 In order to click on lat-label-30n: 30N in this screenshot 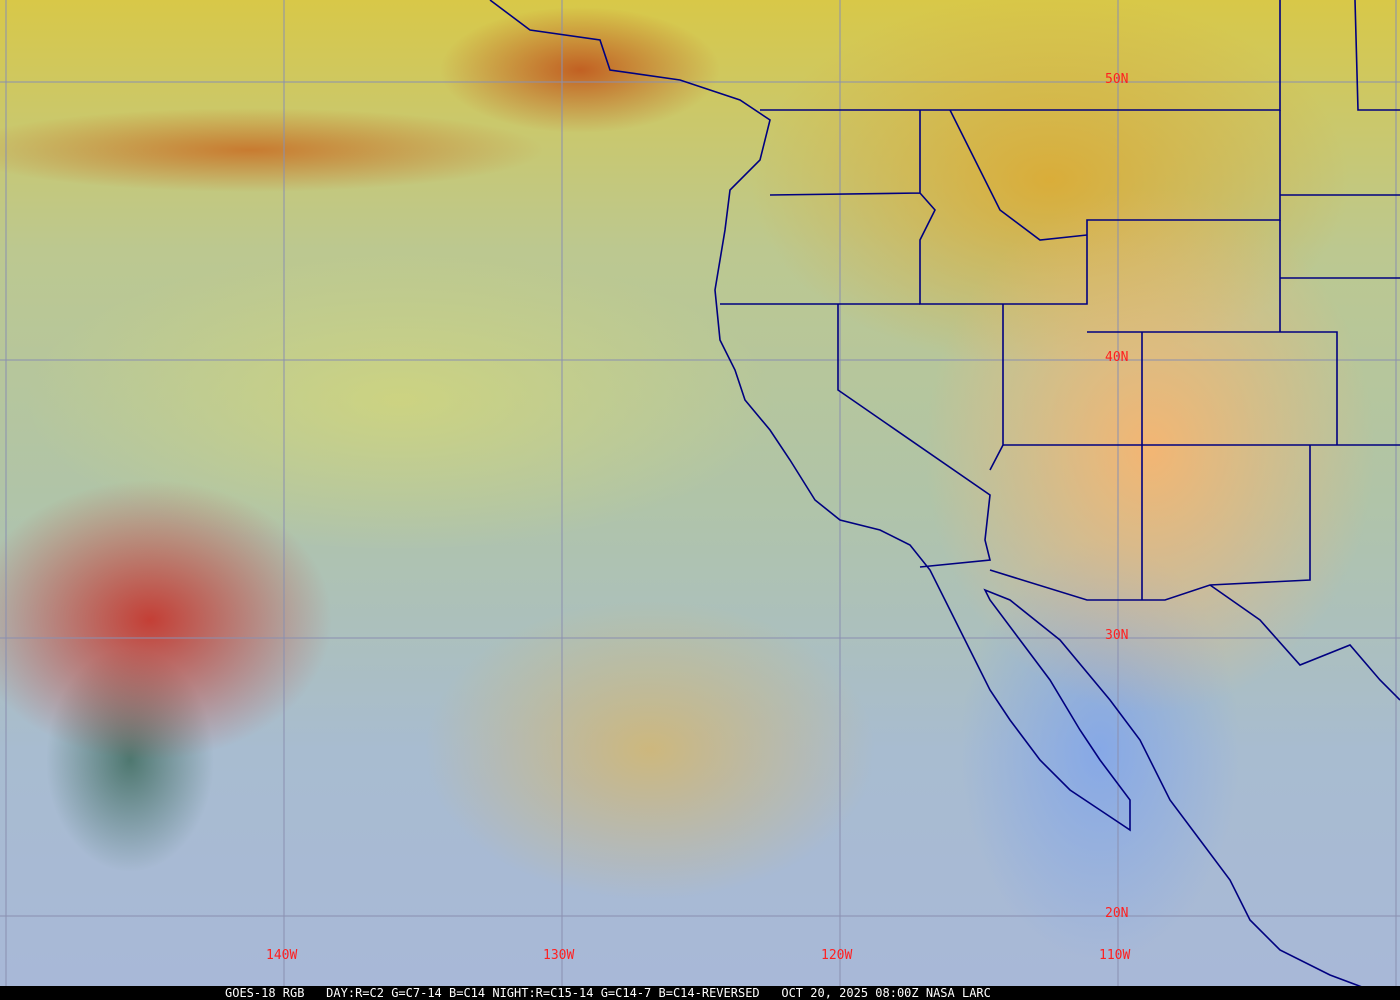, I will do `click(1117, 635)`.